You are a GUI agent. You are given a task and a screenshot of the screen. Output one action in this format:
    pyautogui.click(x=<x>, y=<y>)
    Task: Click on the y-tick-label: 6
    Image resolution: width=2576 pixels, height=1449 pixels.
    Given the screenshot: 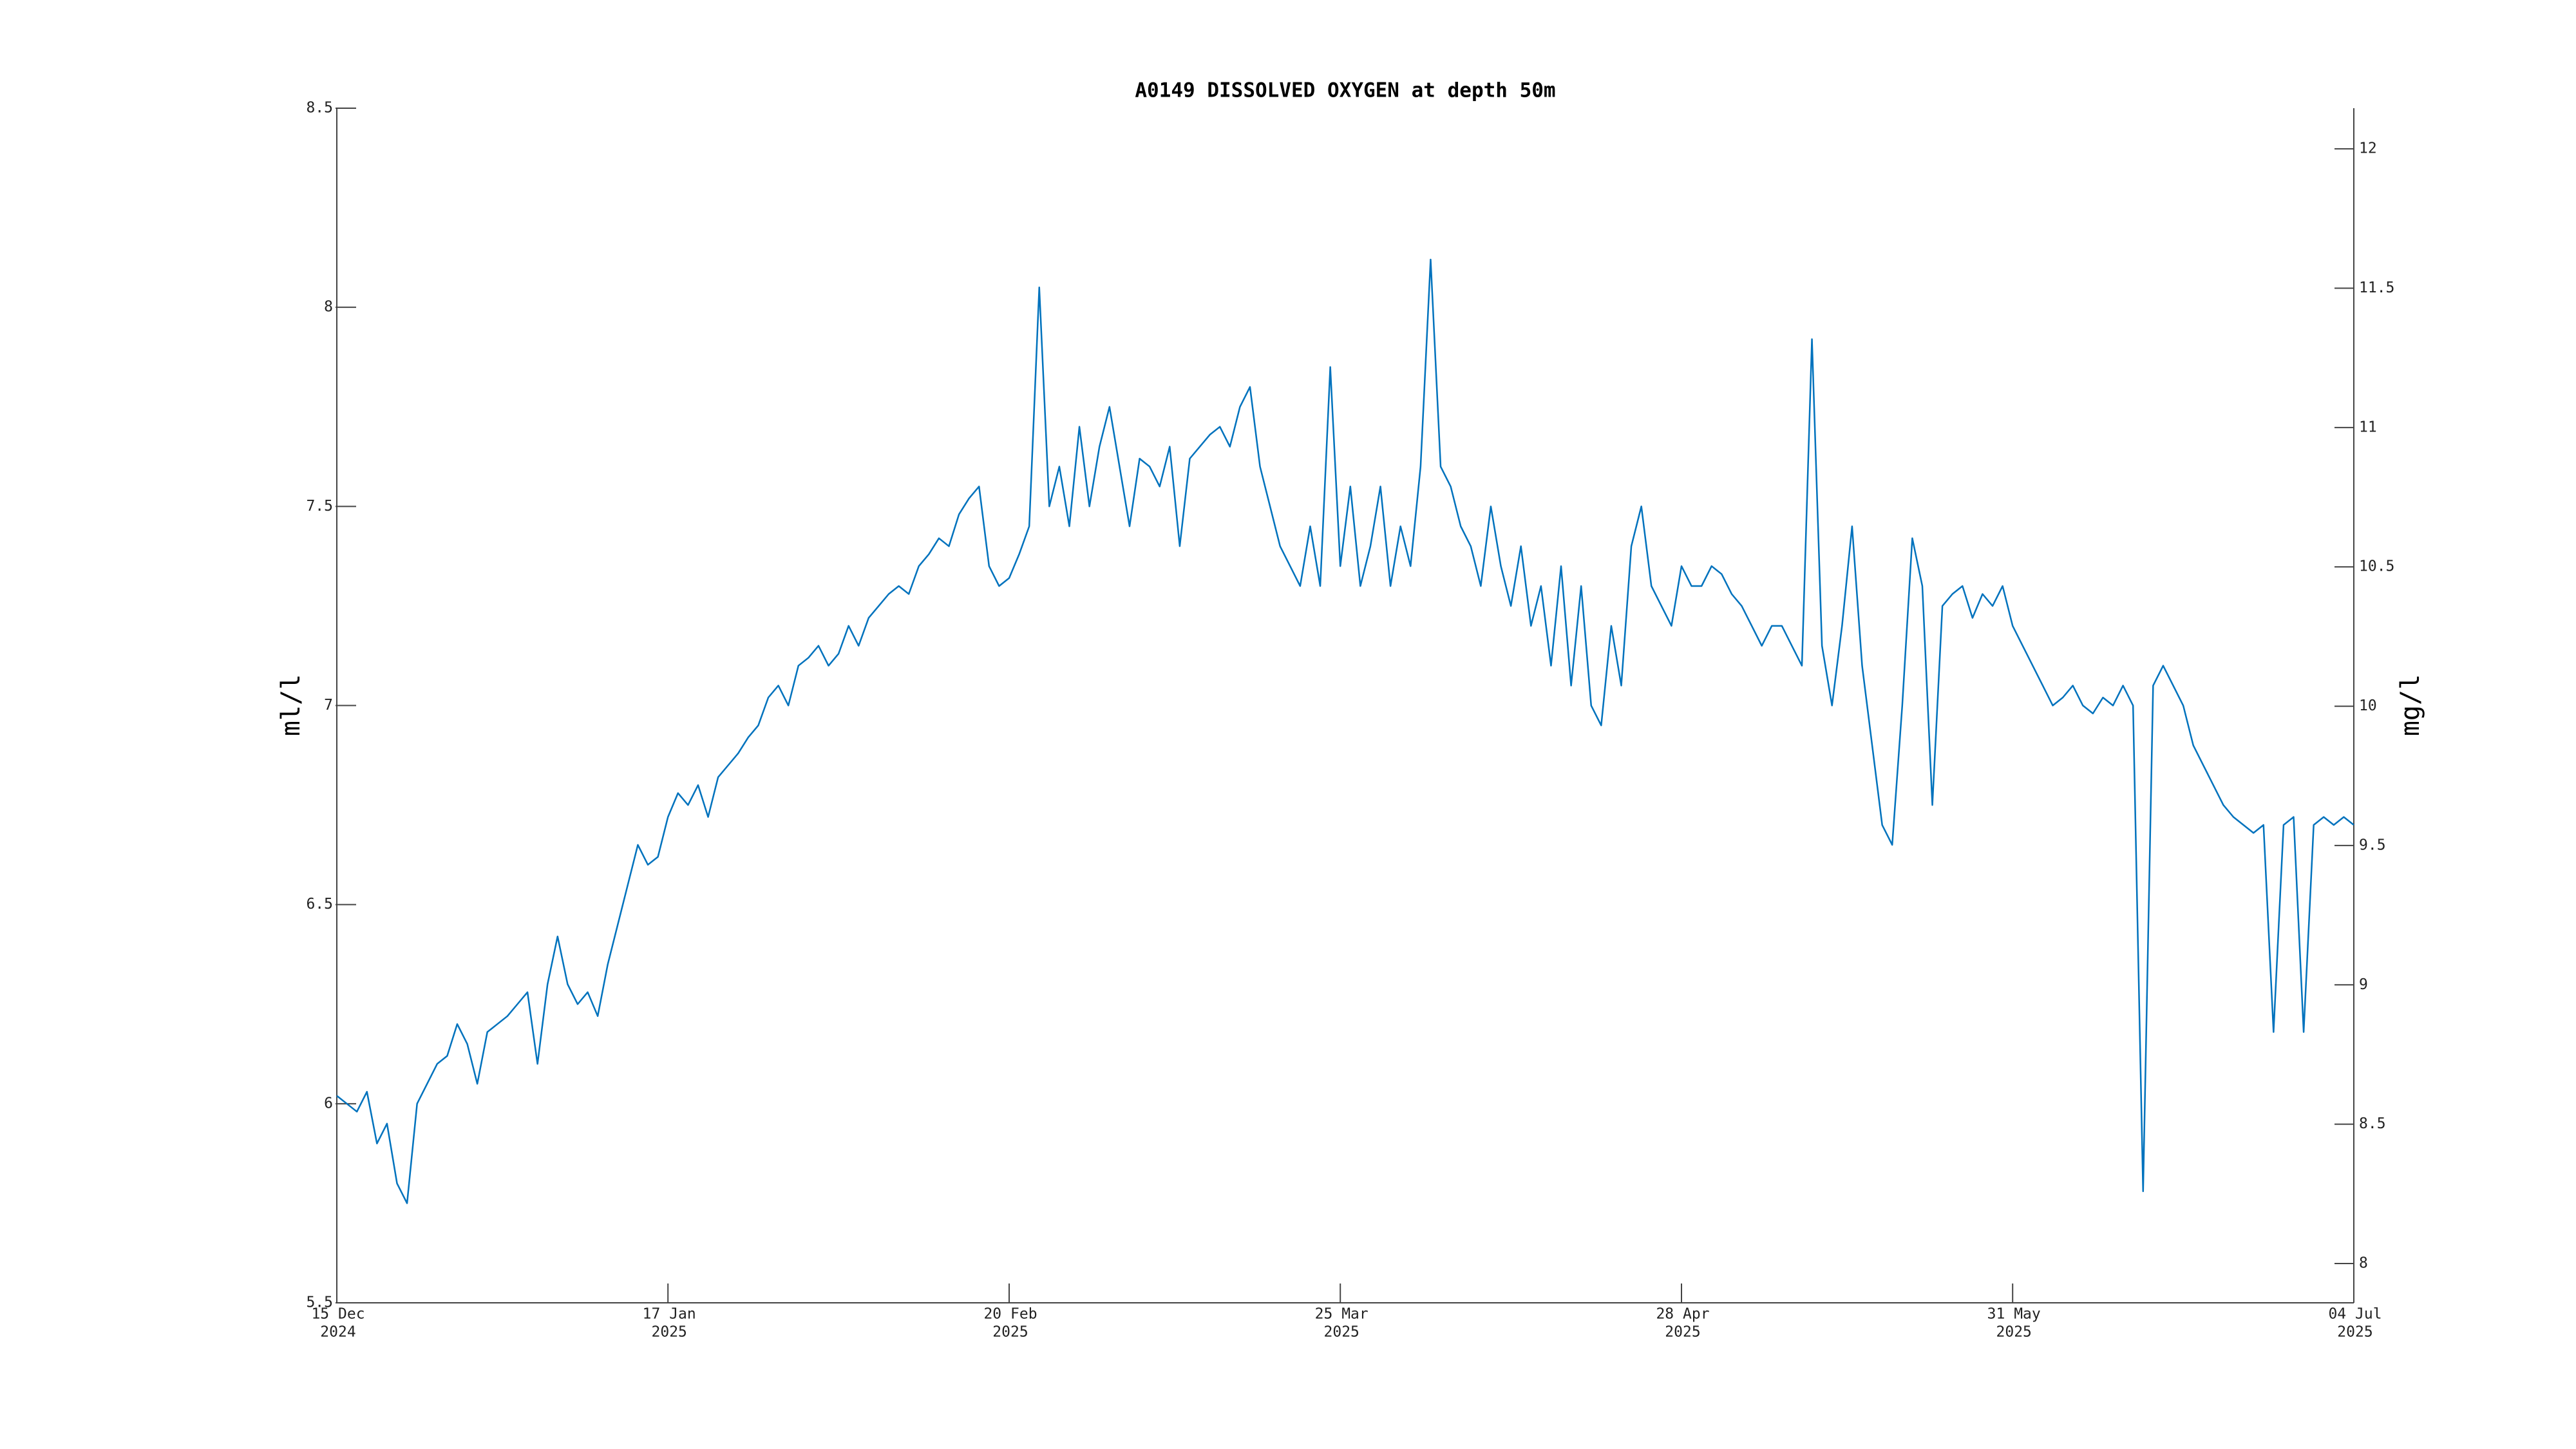 What is the action you would take?
    pyautogui.click(x=328, y=1103)
    